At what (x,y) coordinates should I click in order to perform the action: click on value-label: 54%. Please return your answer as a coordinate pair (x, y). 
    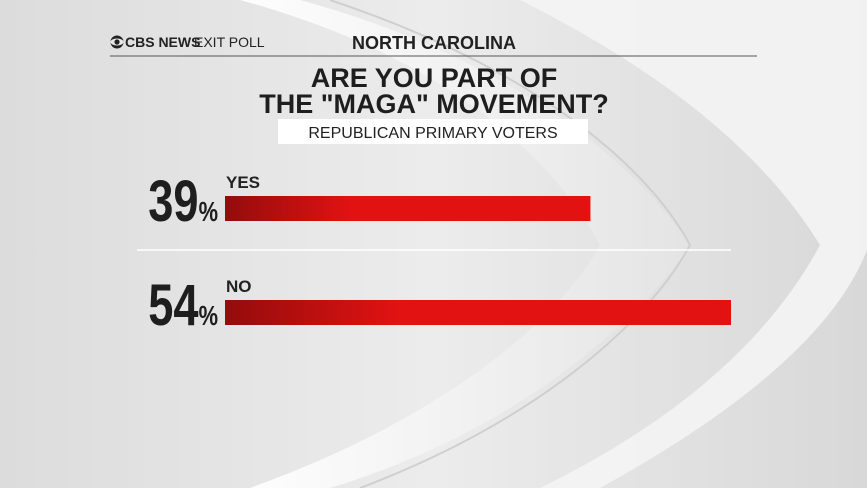
    Looking at the image, I should click on (183, 306).